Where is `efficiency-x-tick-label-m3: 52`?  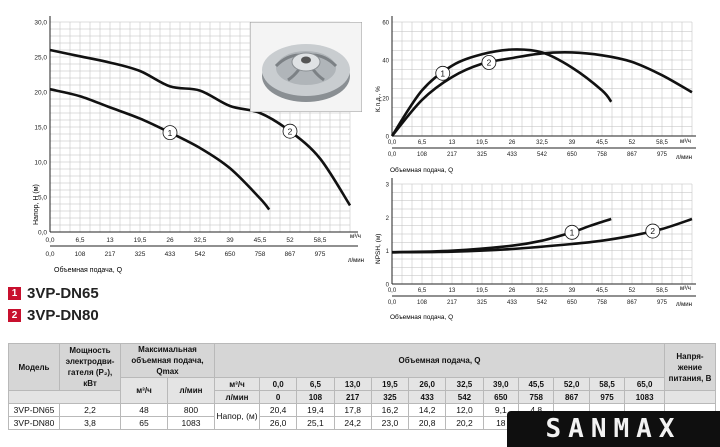
efficiency-x-tick-label-m3: 52 is located at coordinates (632, 143).